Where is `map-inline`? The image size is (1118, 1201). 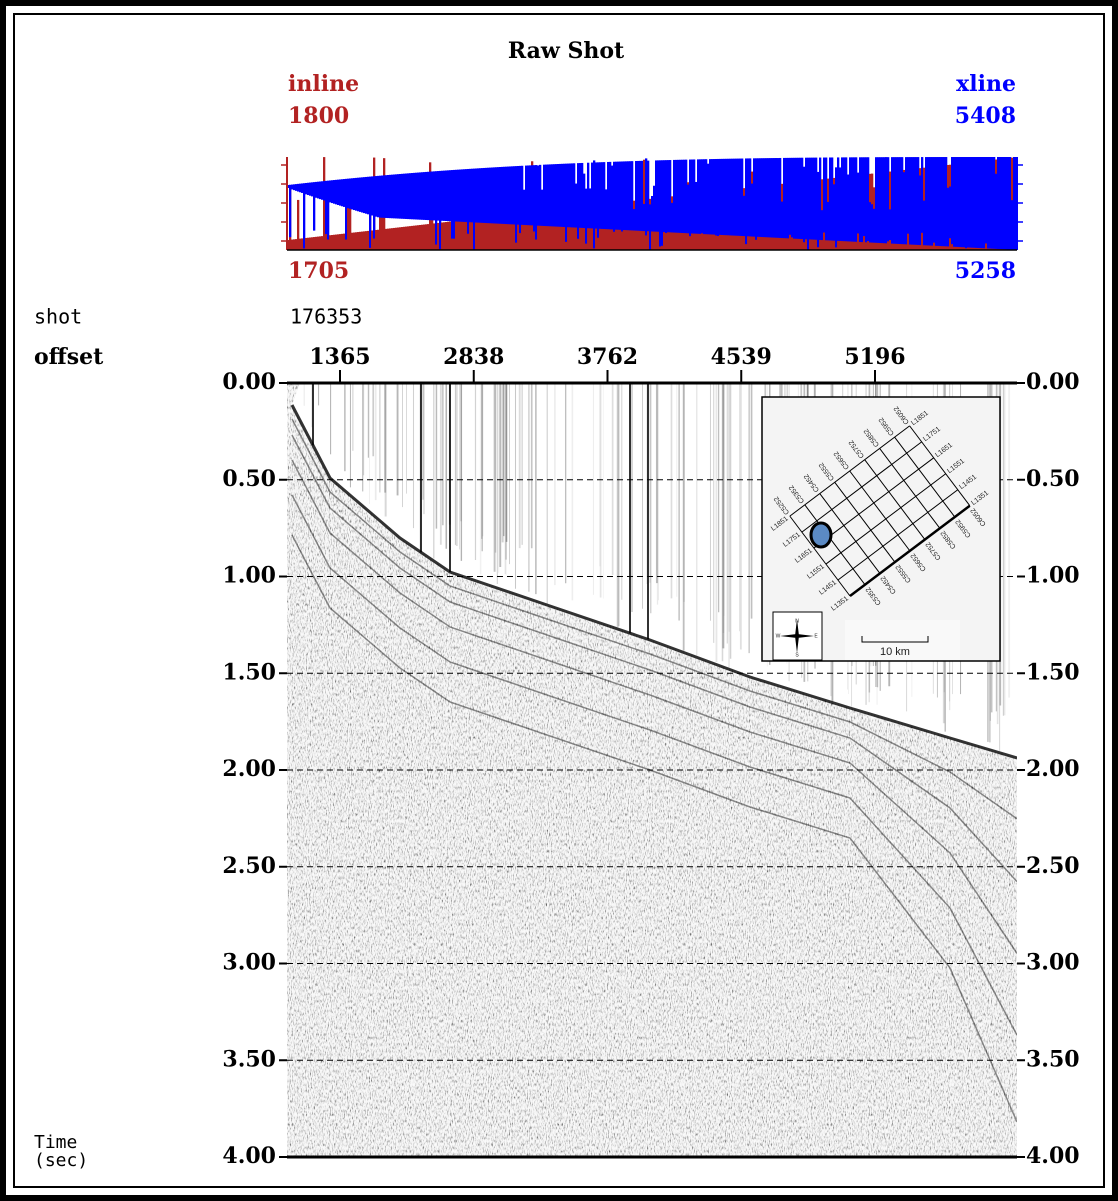 map-inline is located at coordinates (861, 487).